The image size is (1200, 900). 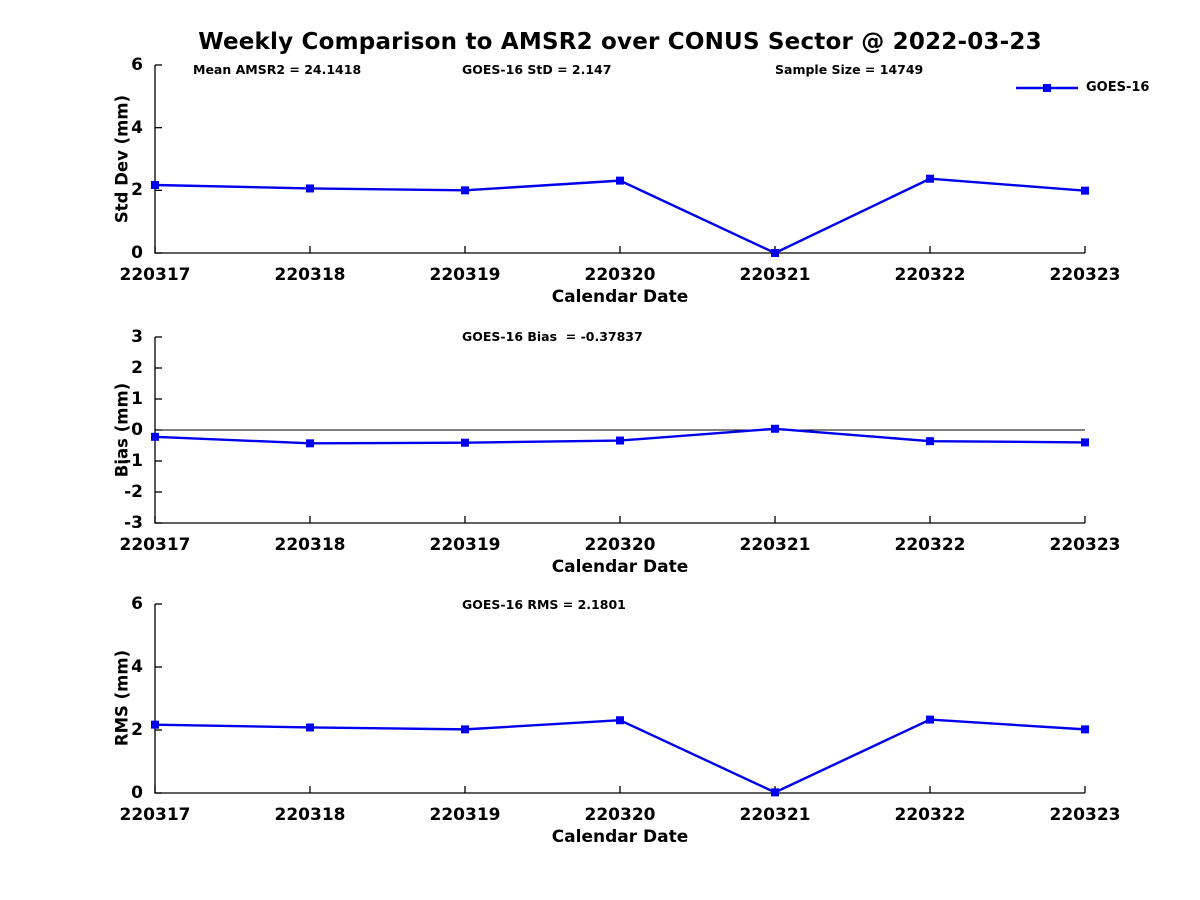 I want to click on x-tick-label-rms-plot: 220323, so click(x=1085, y=815).